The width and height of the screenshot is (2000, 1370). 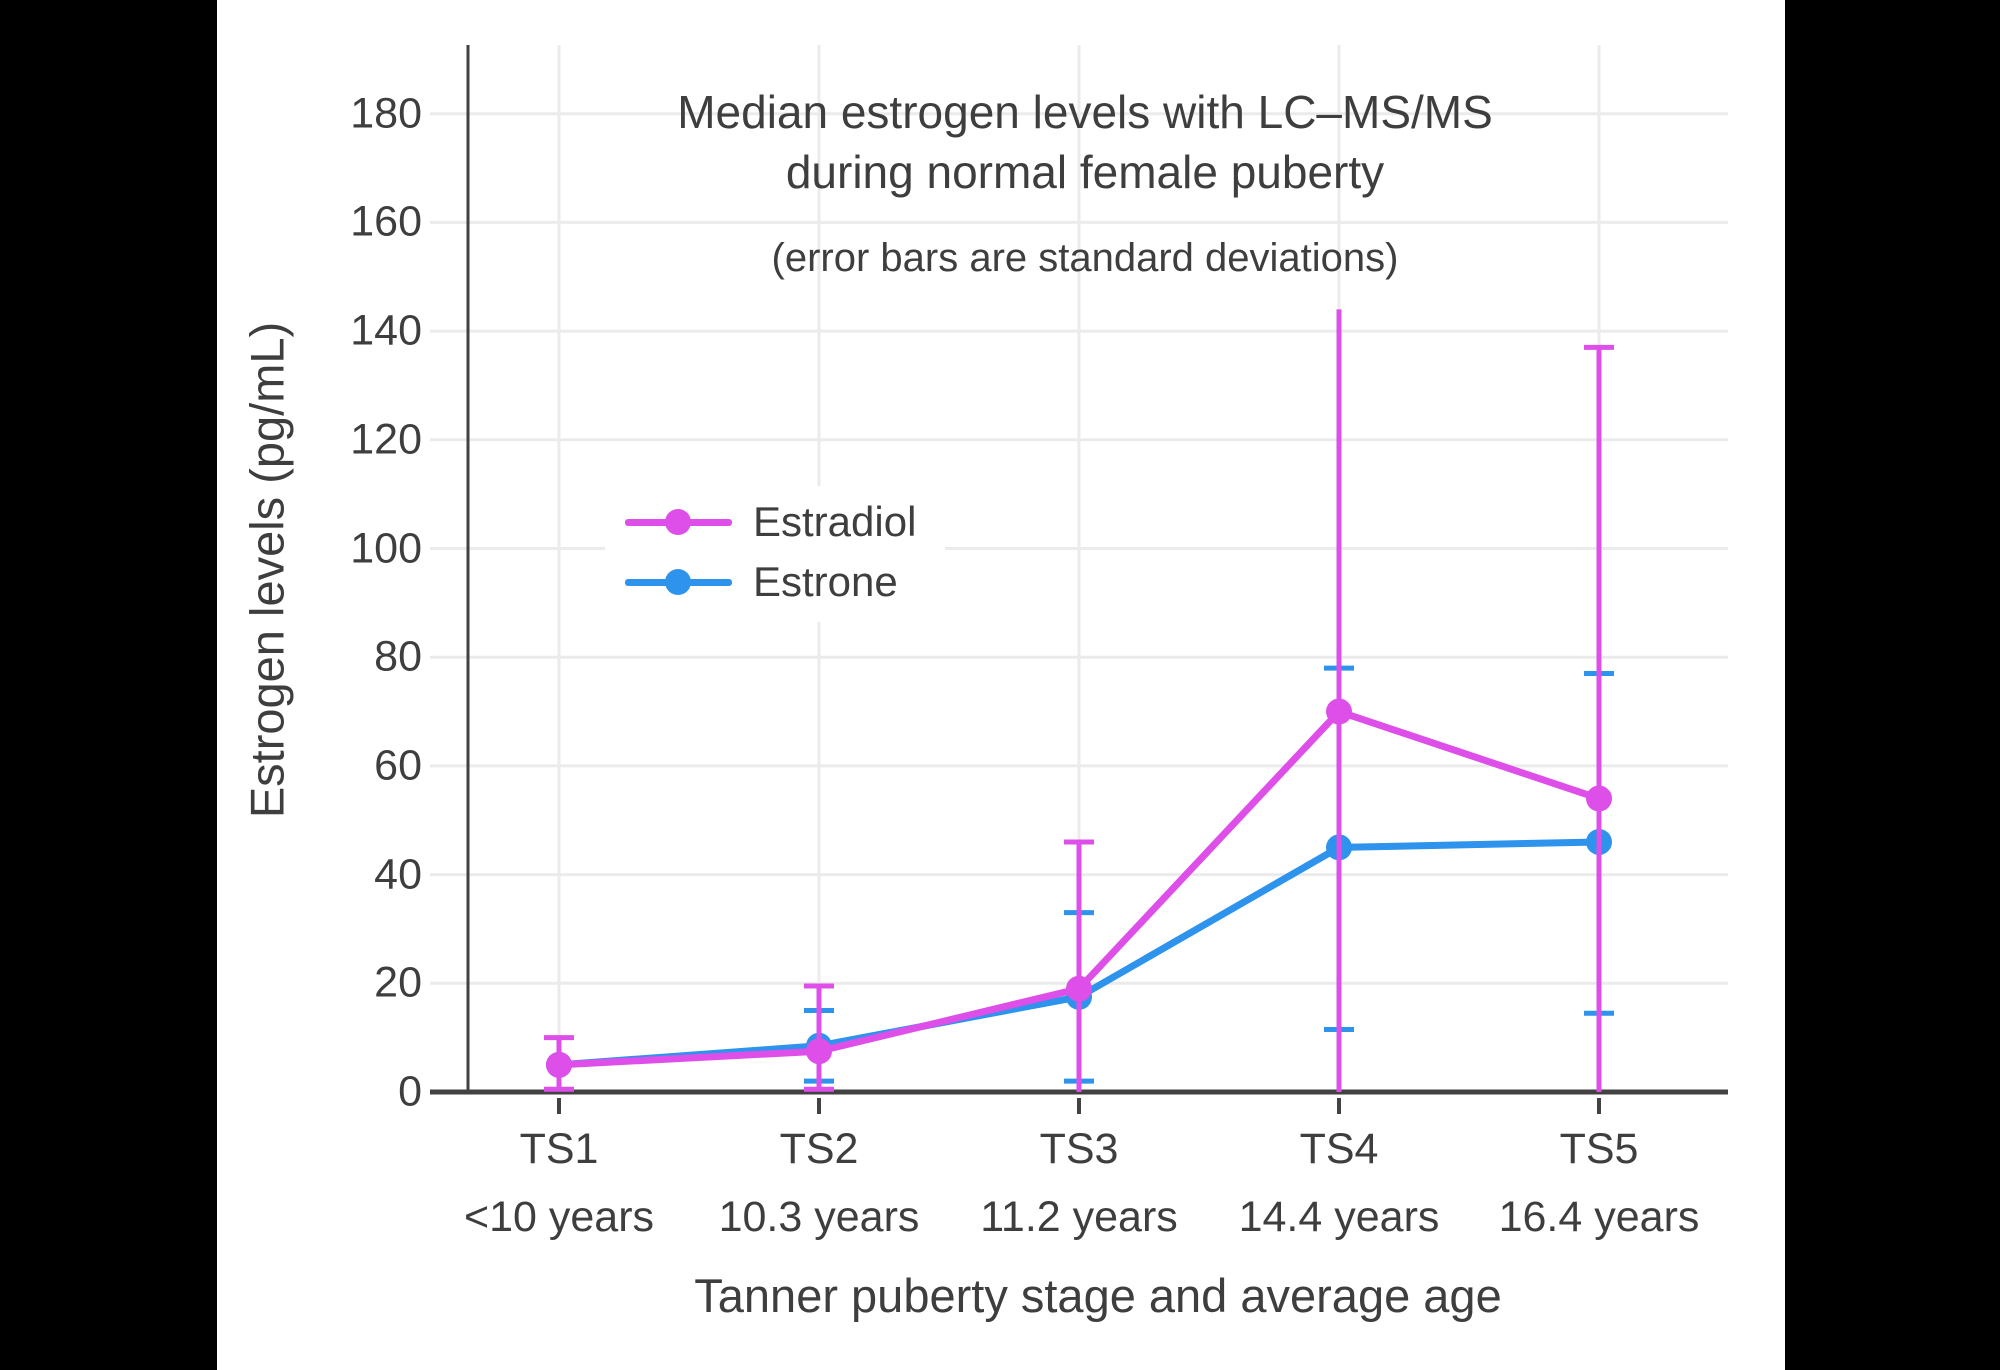 What do you see at coordinates (386, 330) in the screenshot?
I see `y-tick-label: 140` at bounding box center [386, 330].